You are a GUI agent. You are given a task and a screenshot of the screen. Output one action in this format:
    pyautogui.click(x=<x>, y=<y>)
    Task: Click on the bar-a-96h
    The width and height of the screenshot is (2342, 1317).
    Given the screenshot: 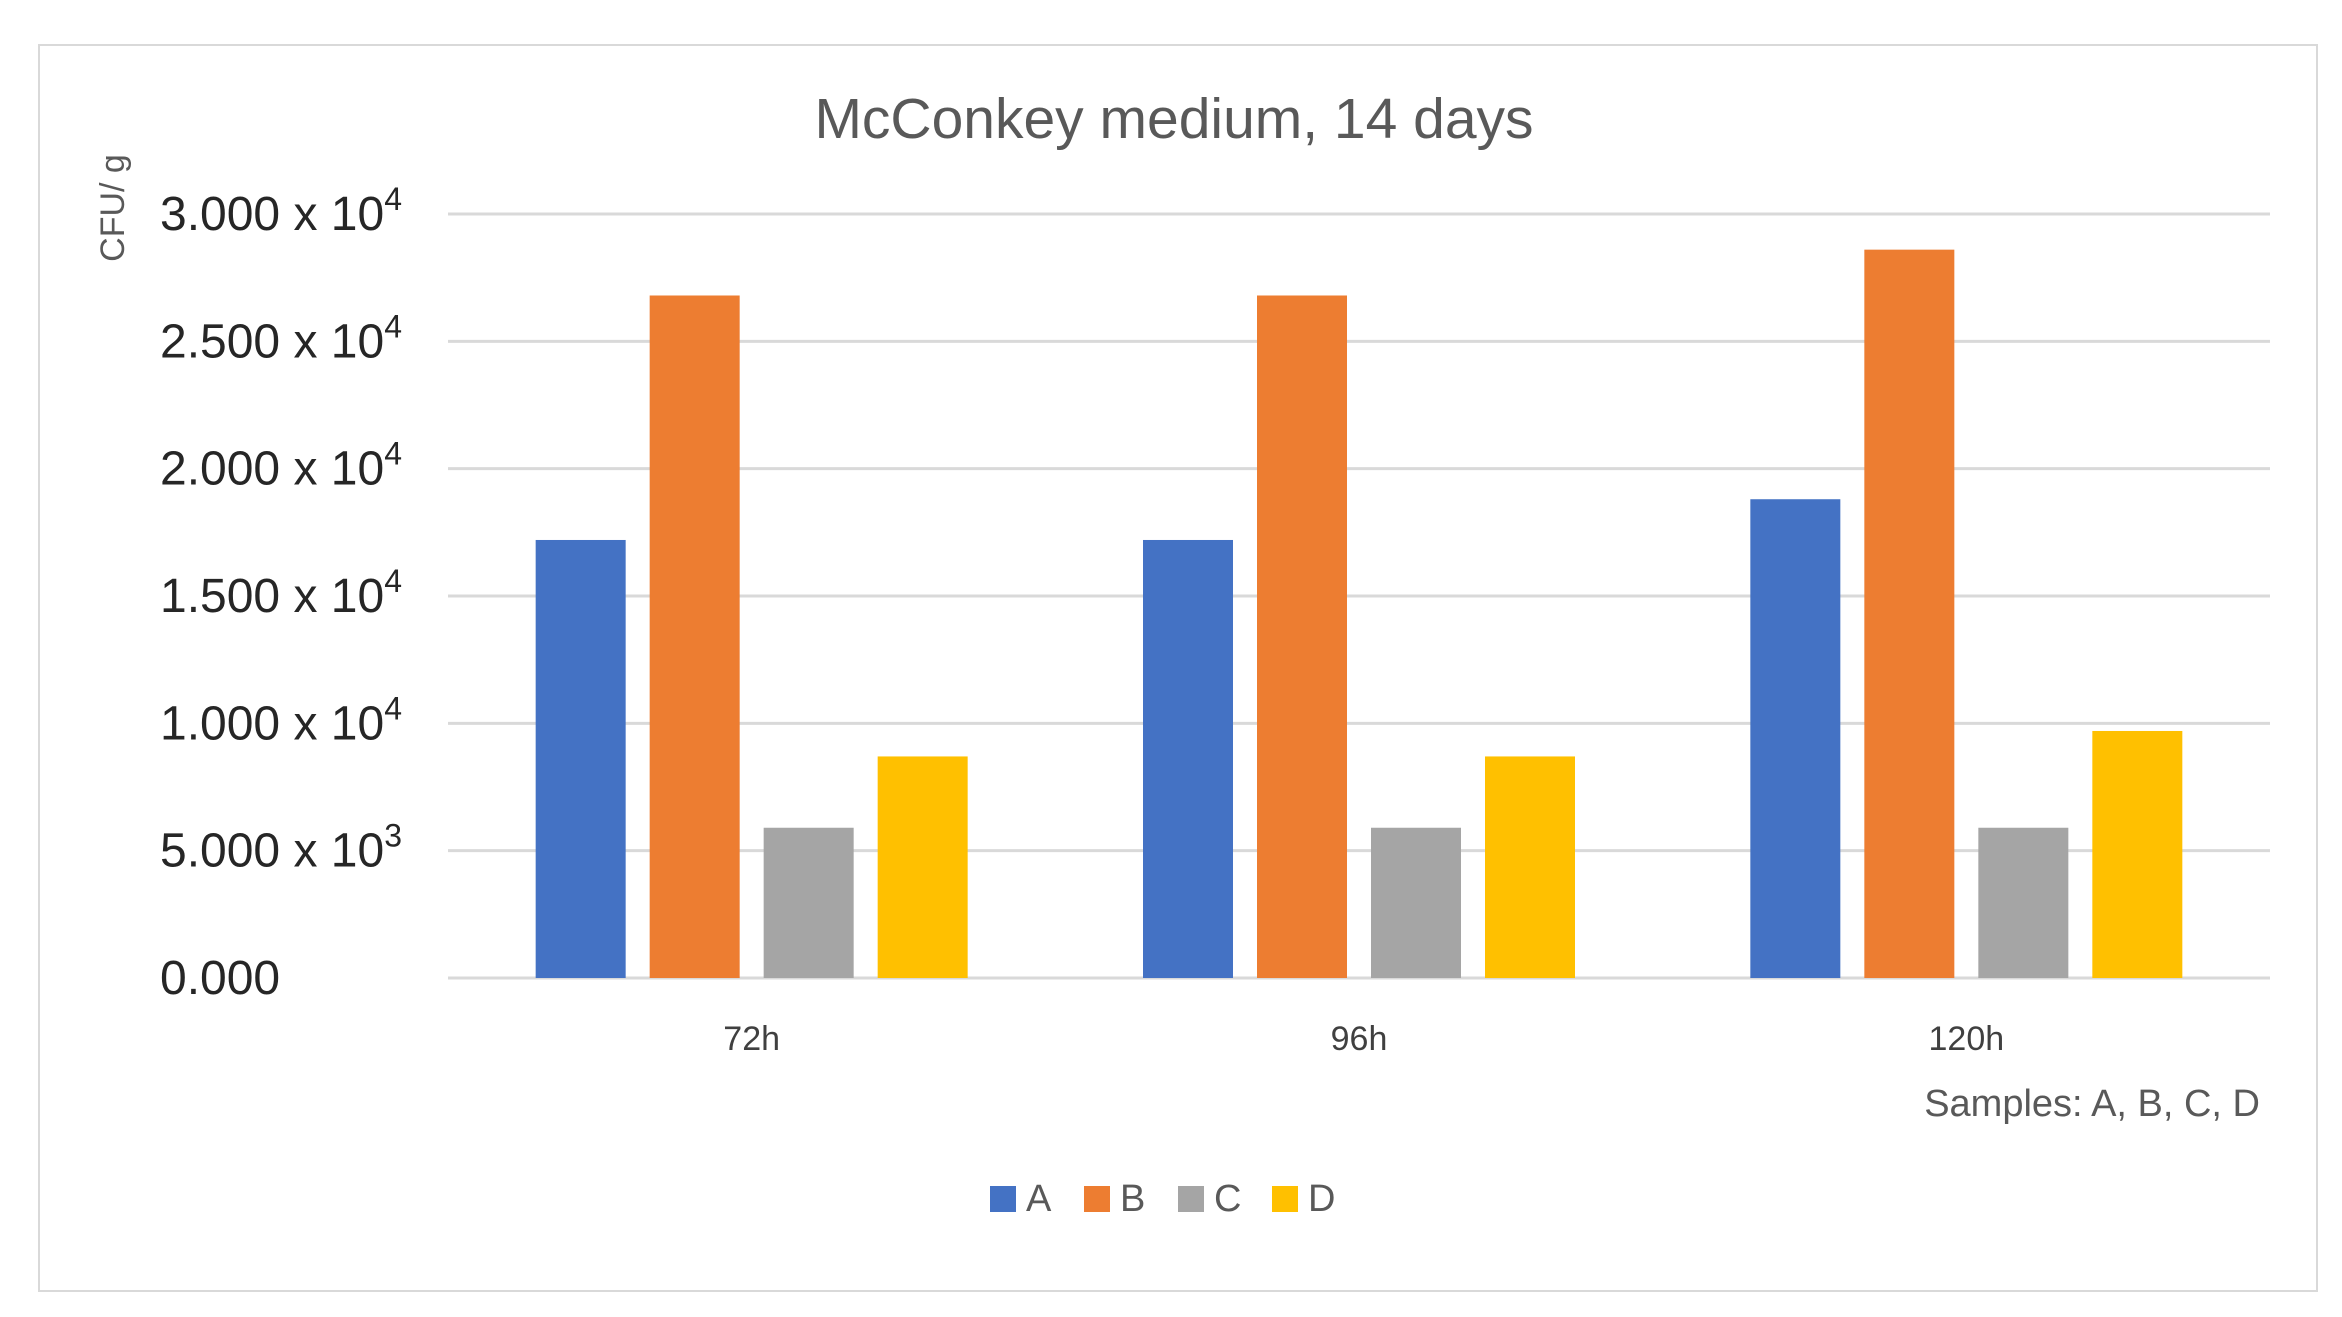 What is the action you would take?
    pyautogui.click(x=1188, y=758)
    